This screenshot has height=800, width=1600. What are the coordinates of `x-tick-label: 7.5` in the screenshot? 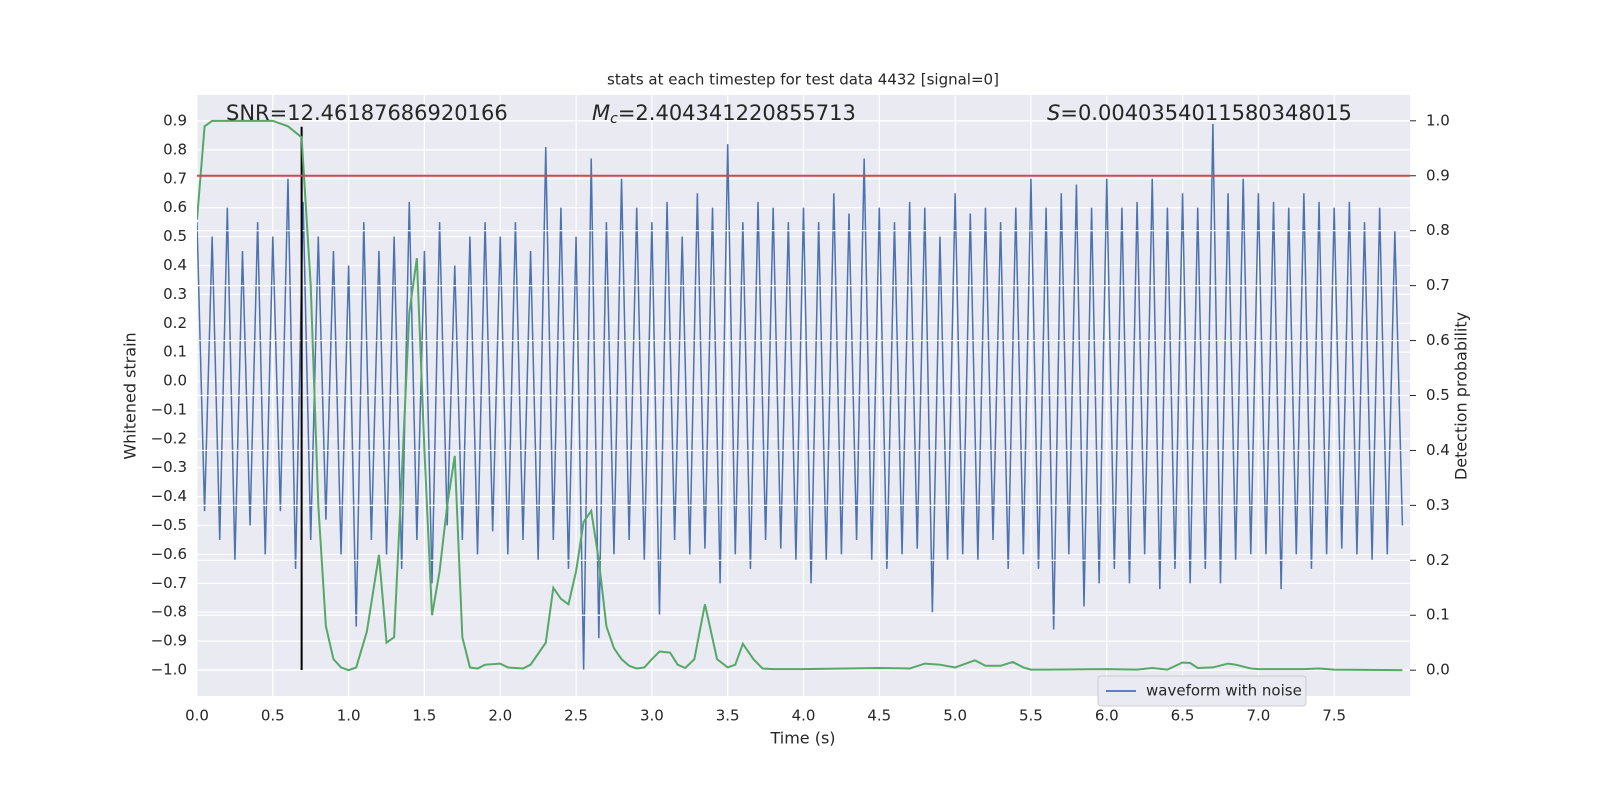 It's located at (1334, 716).